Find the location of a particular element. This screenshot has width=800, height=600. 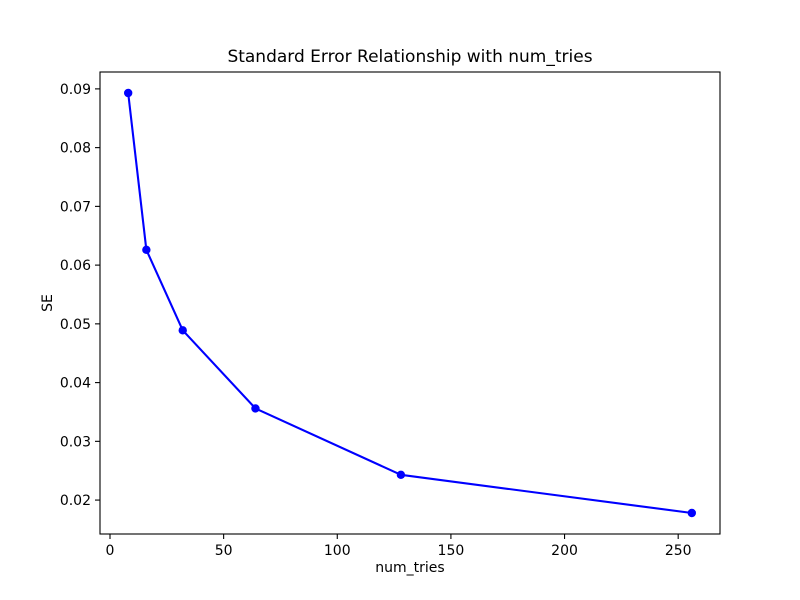

y-axis-ticks: 0.02 0.03 0.04 0.05 0.06 0.07 0.08 0.09 is located at coordinates (80, 295).